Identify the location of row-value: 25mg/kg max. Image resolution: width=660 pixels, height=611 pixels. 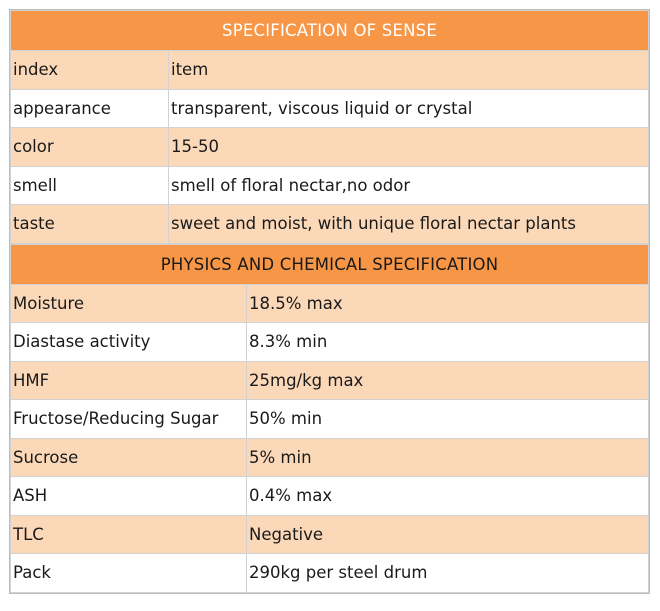
(447, 380).